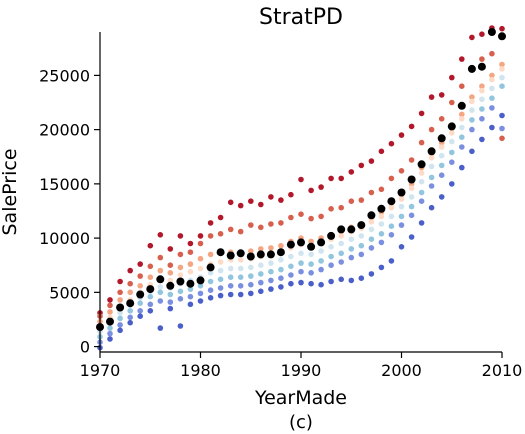 The height and width of the screenshot is (434, 525). What do you see at coordinates (64, 130) in the screenshot?
I see `y-tick-label: 20000` at bounding box center [64, 130].